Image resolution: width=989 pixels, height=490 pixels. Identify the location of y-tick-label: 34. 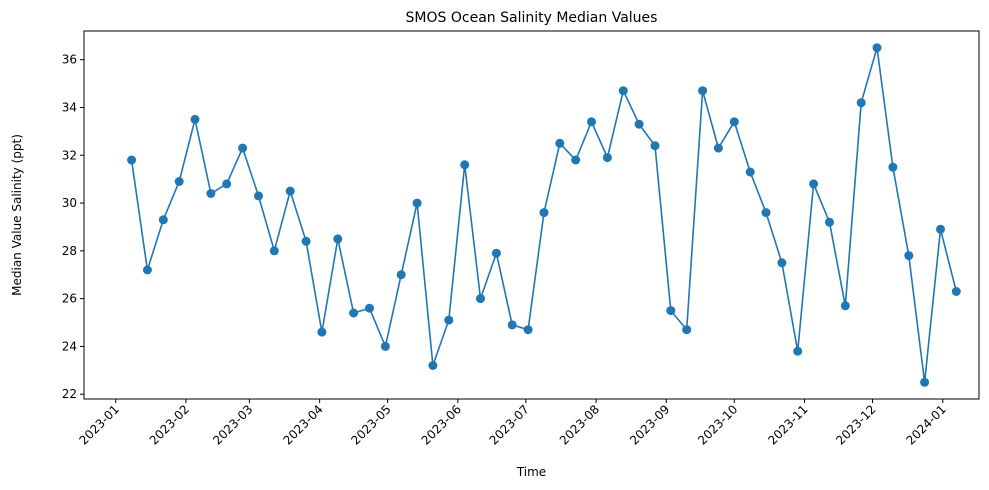
(69, 107).